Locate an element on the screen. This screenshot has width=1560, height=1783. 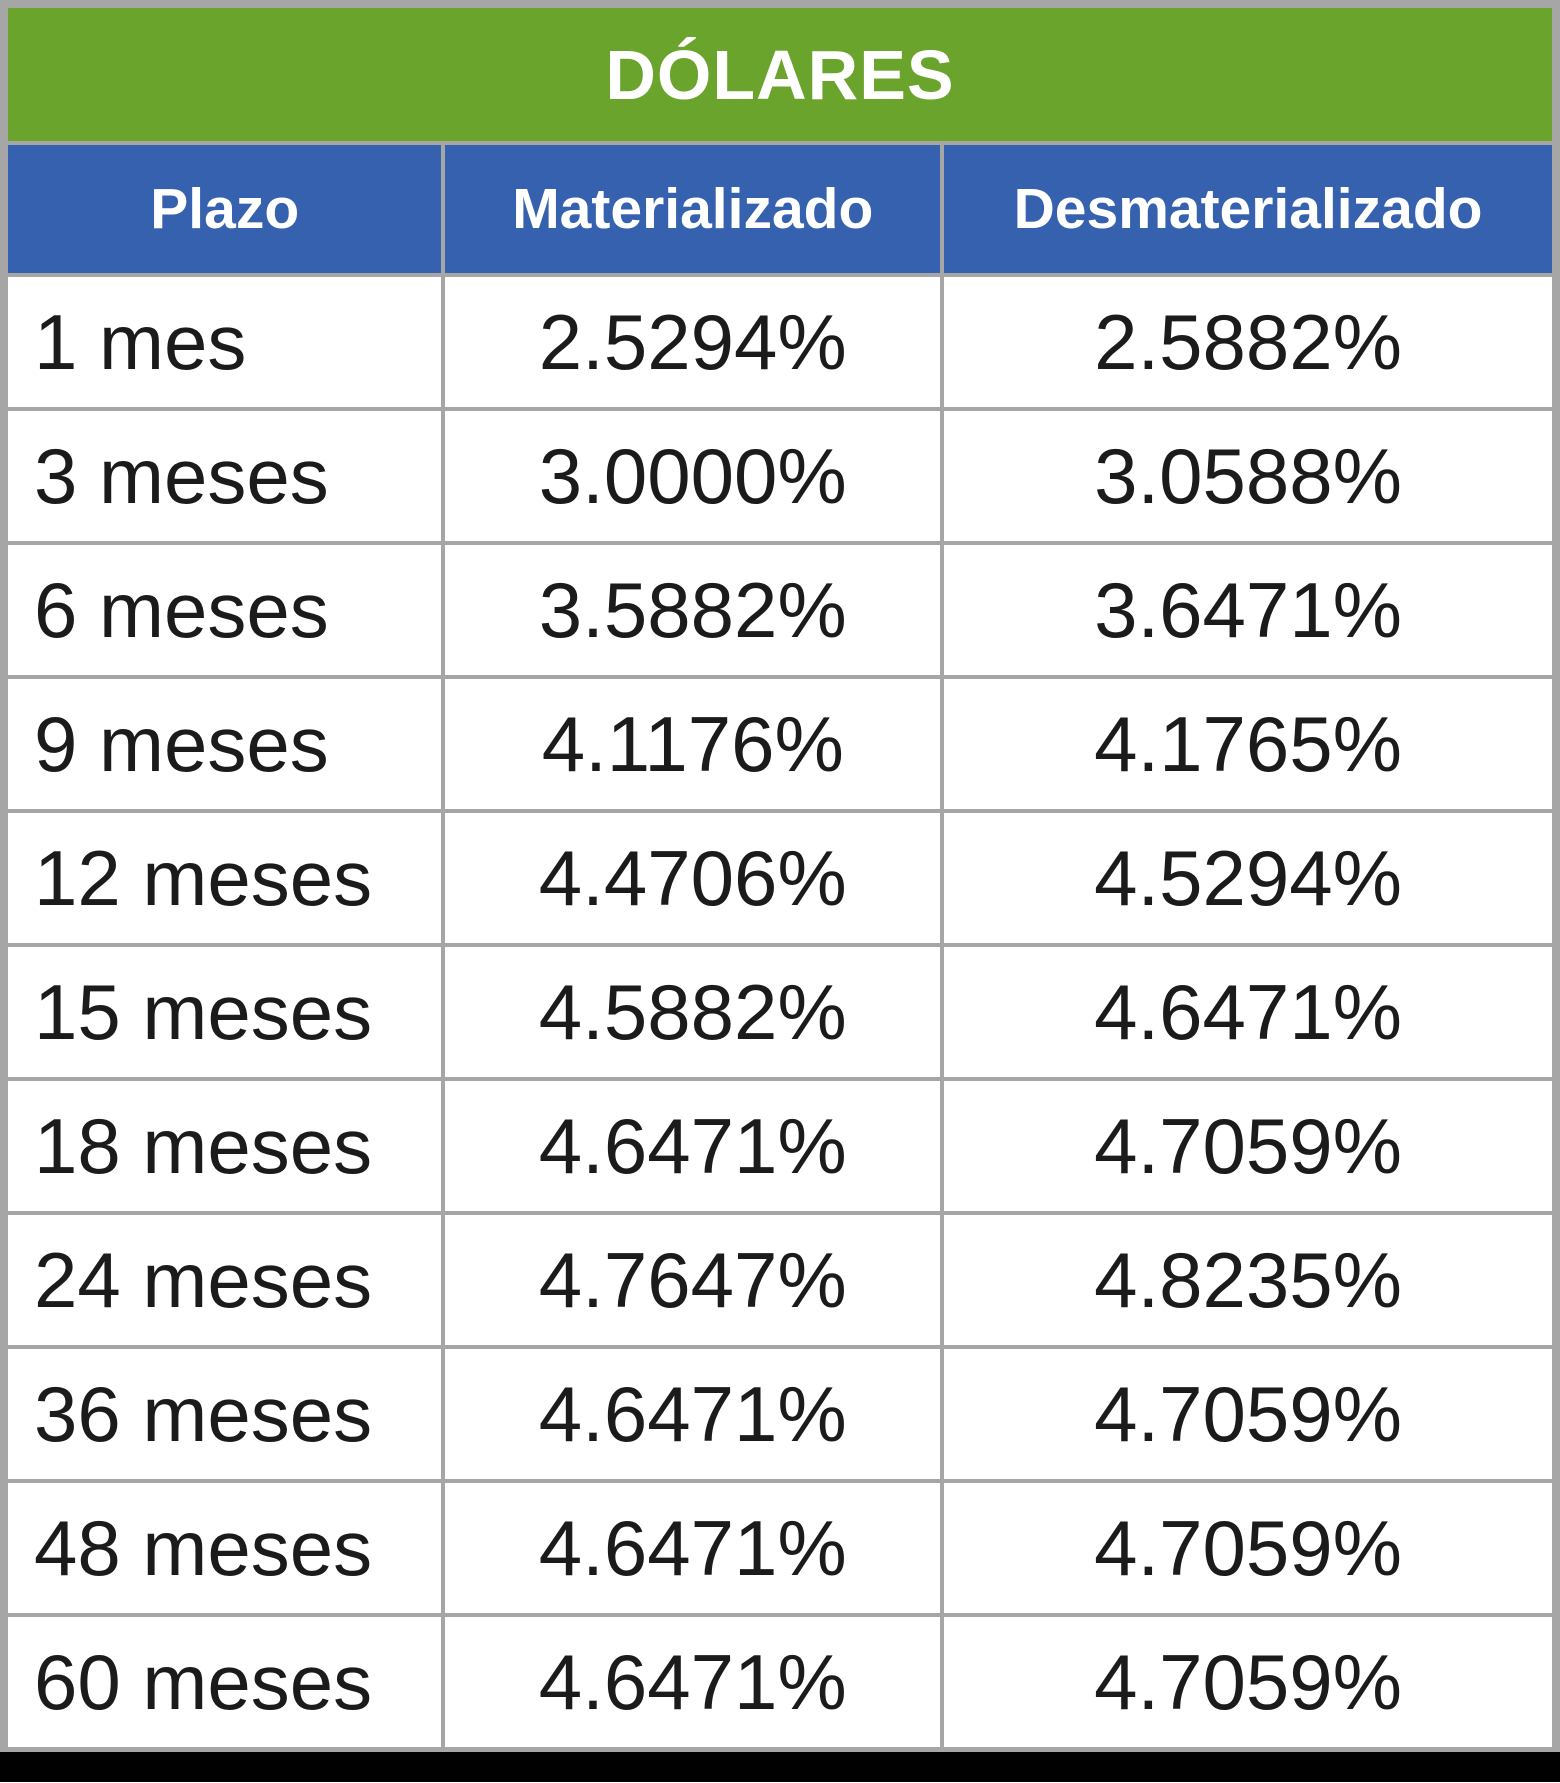
materializado-cell: 4.1176% is located at coordinates (693, 744).